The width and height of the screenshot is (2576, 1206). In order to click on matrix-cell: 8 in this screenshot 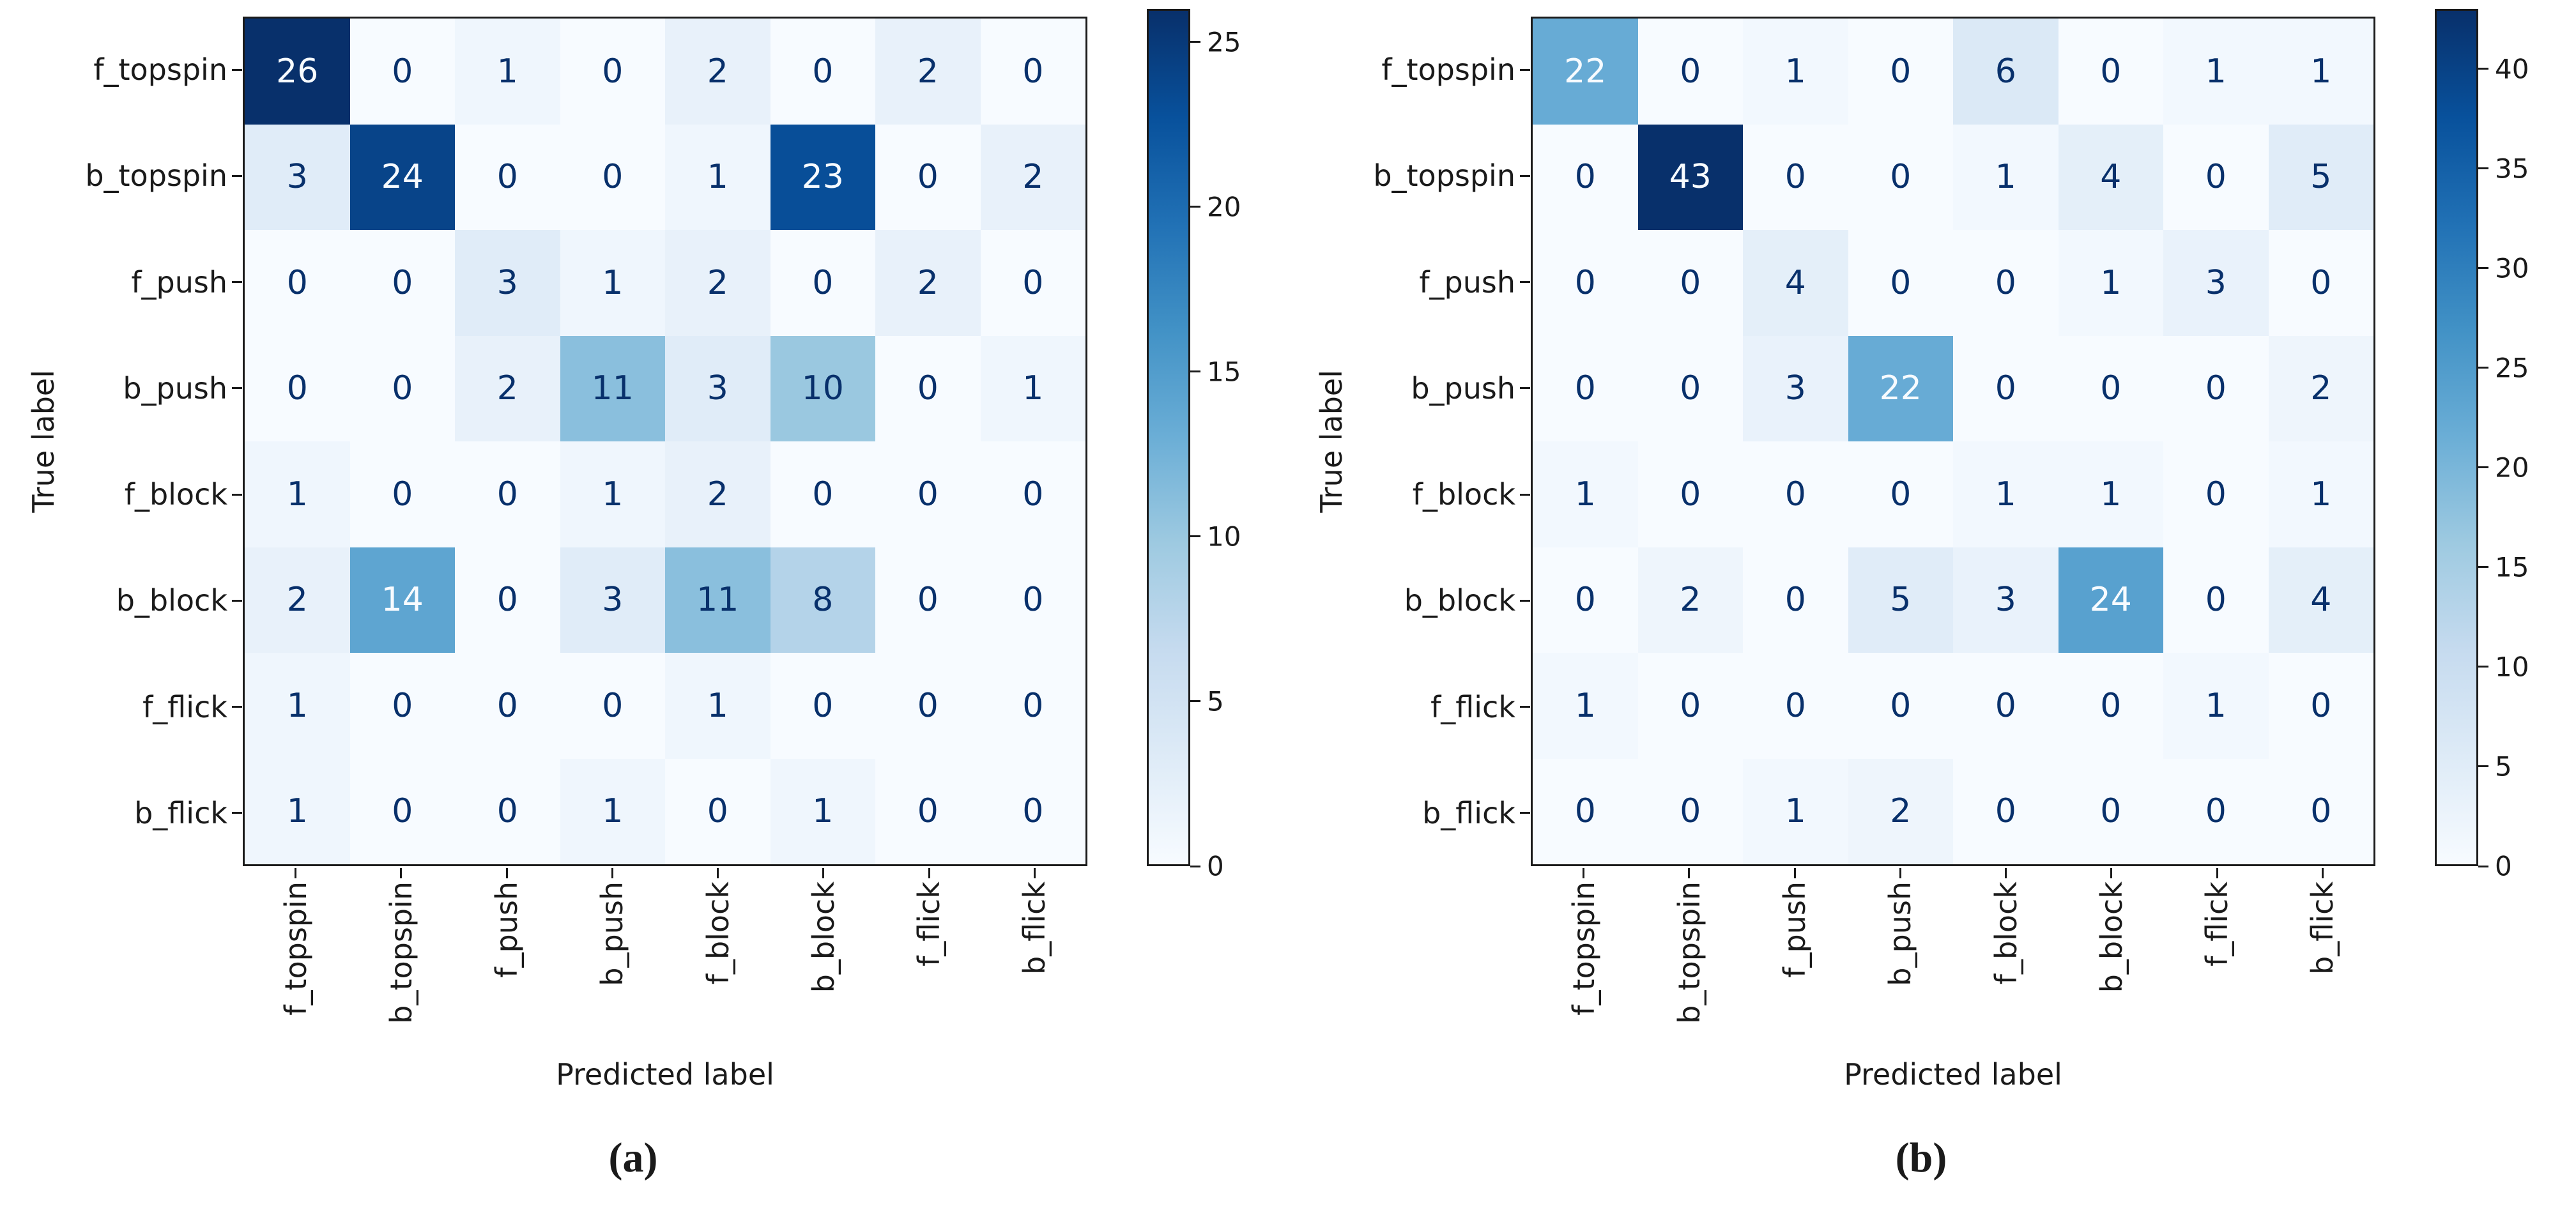, I will do `click(822, 600)`.